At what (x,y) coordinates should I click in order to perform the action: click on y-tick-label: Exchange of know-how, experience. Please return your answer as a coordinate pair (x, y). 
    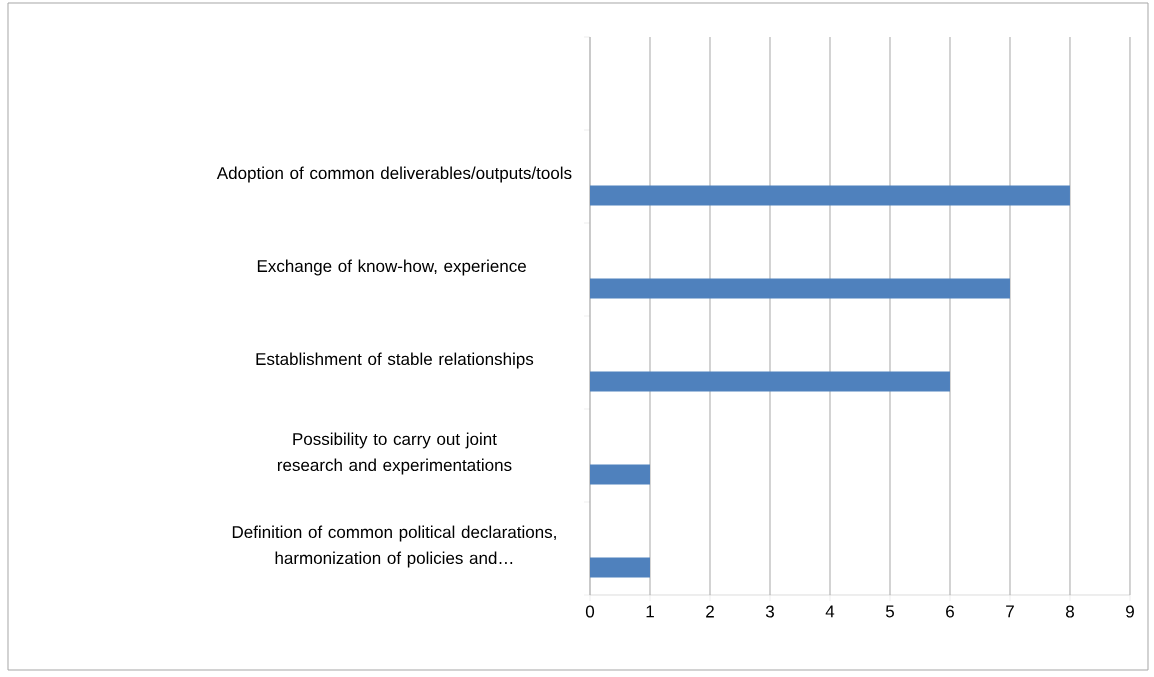
    Looking at the image, I should click on (391, 267).